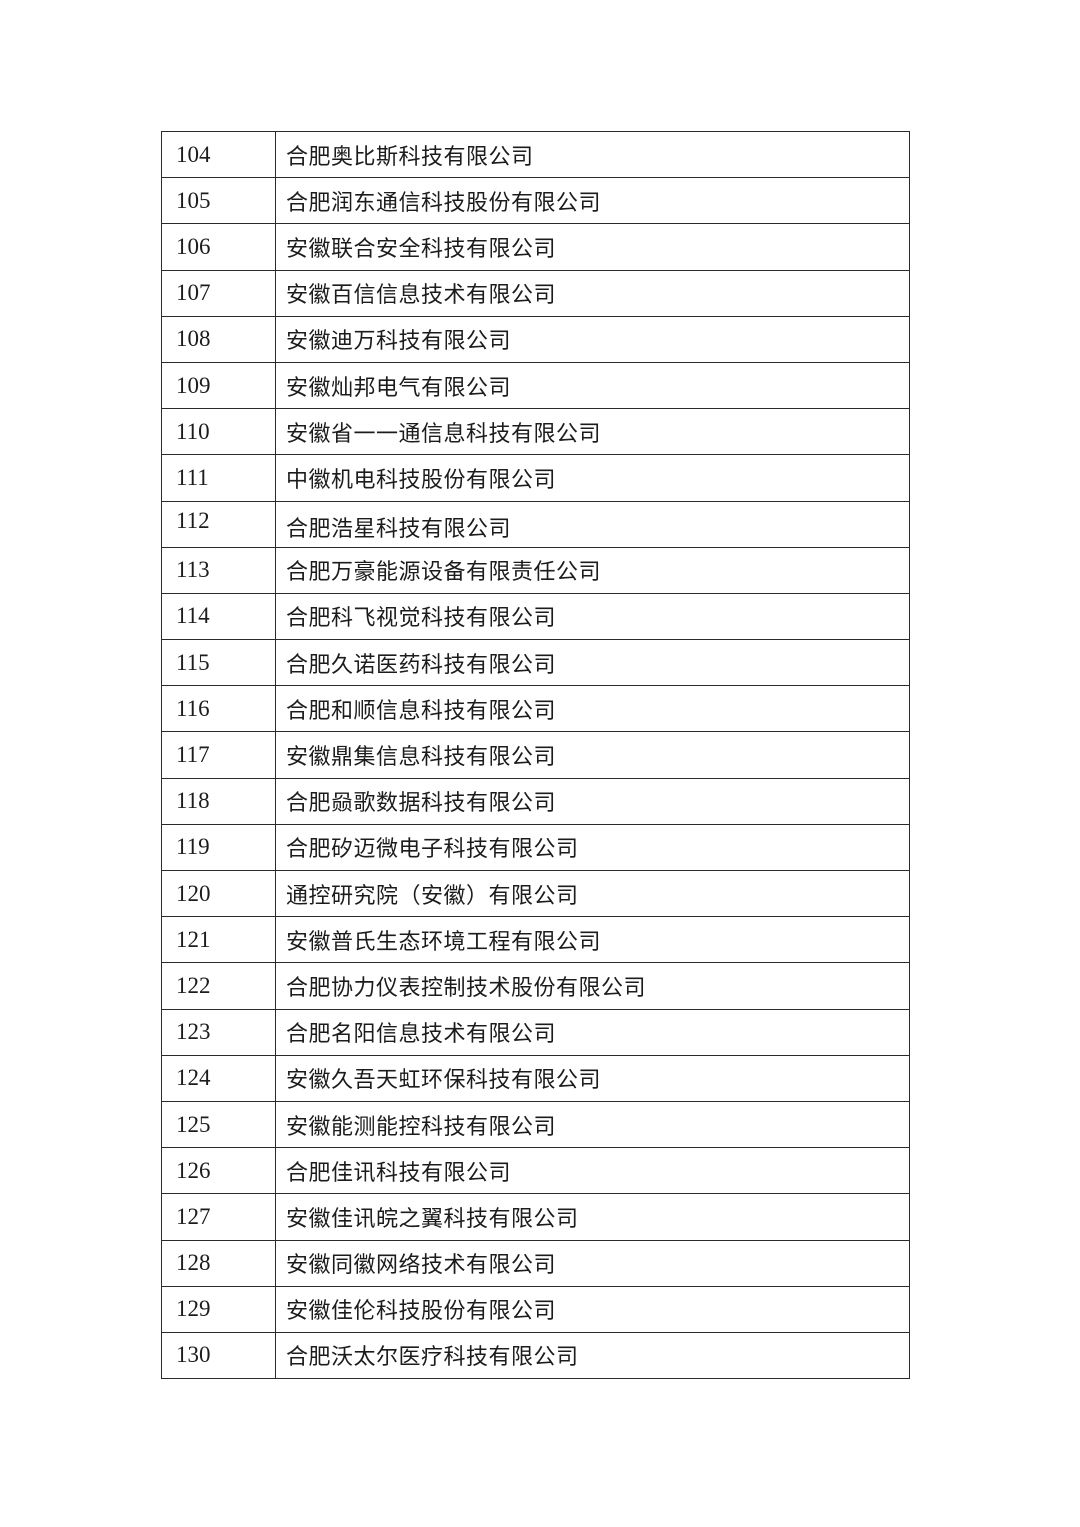 This screenshot has width=1080, height=1527. I want to click on table-row: 109 安徽灿邦电气有限公司, so click(535, 385).